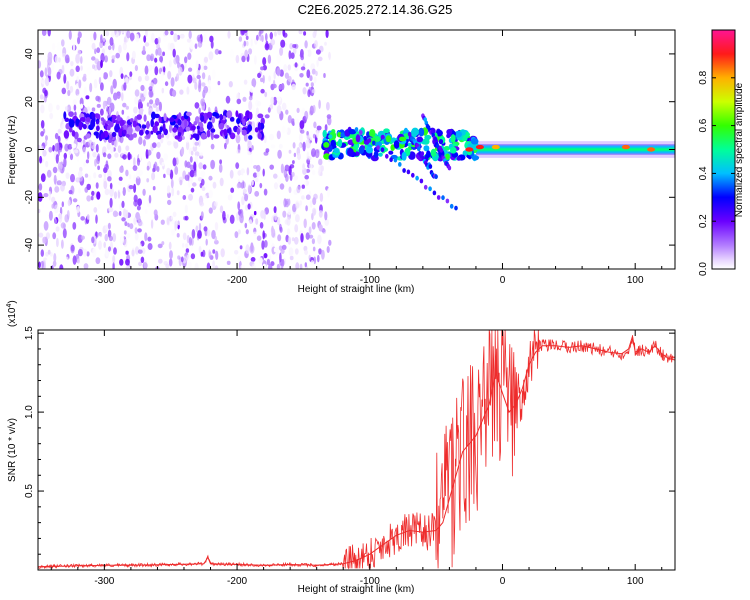 The width and height of the screenshot is (750, 600). Describe the element at coordinates (104, 280) in the screenshot. I see `spectrogram-x-tick-label: -300` at that location.